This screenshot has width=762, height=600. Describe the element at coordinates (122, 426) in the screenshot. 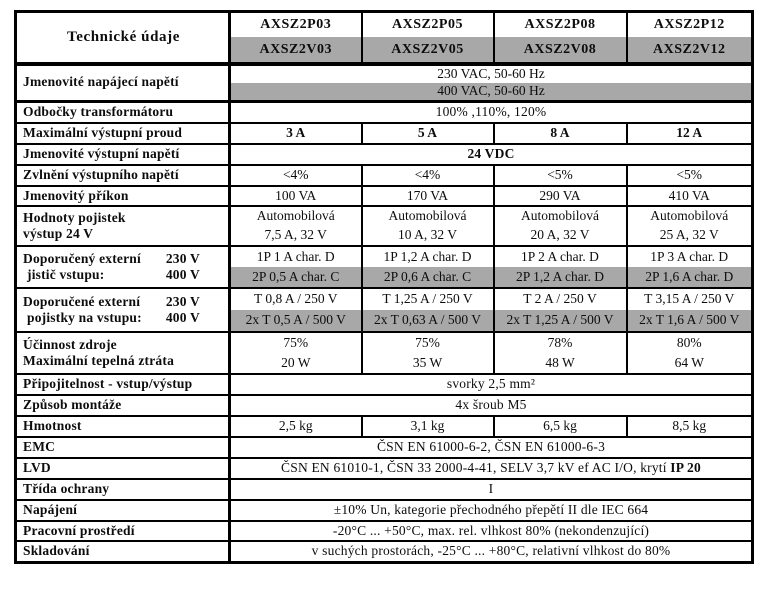

I see `row-label-weight: Hmotnost` at that location.